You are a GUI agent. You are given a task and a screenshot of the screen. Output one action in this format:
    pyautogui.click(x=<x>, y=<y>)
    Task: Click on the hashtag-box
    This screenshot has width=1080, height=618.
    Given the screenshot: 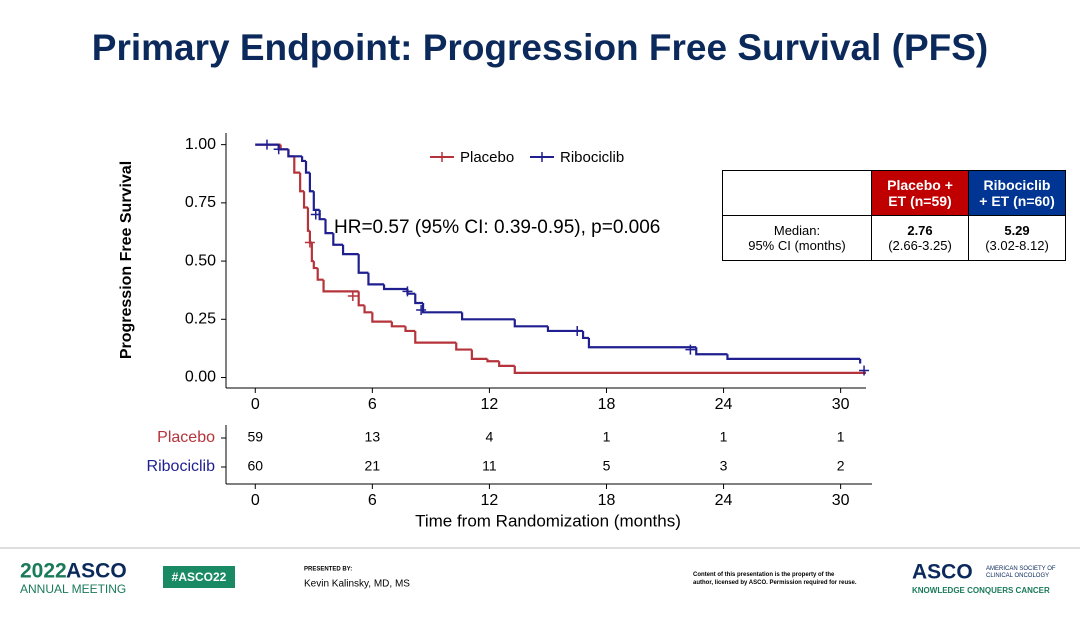 What is the action you would take?
    pyautogui.click(x=199, y=577)
    